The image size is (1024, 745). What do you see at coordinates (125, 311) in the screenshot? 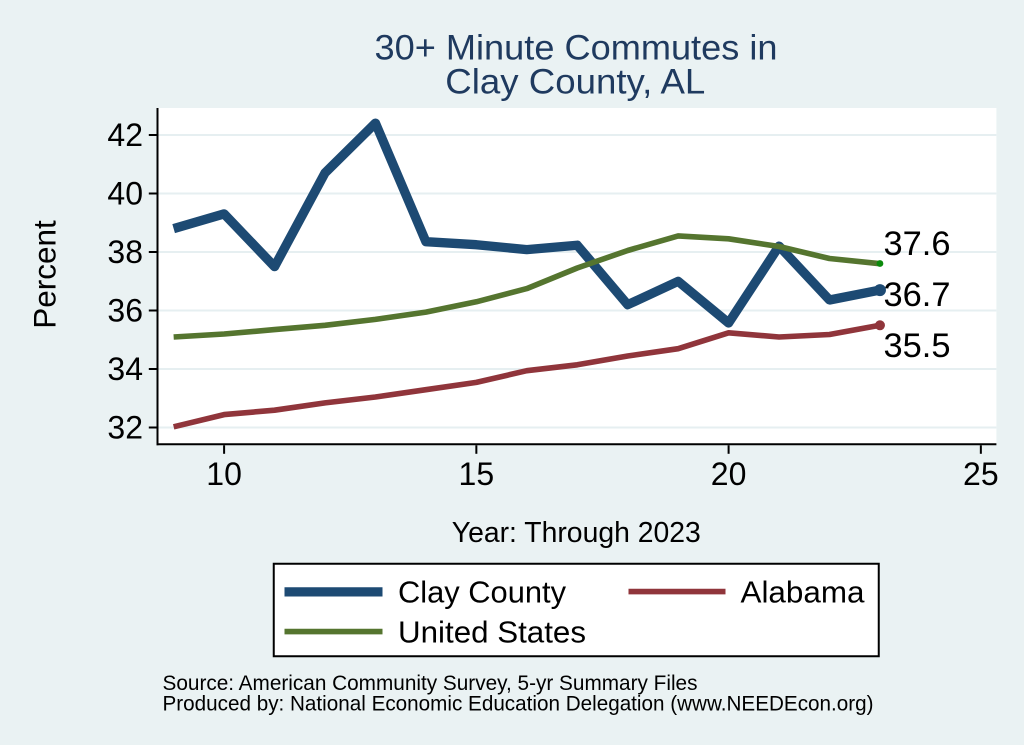
I see `svg-text: 36` at bounding box center [125, 311].